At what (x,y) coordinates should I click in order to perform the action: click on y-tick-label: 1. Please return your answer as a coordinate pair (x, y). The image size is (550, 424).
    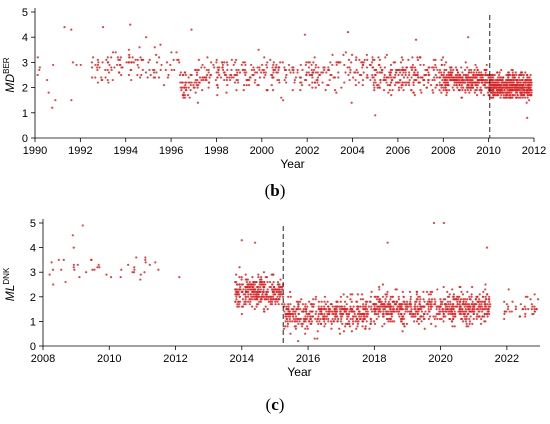
    Looking at the image, I should click on (25, 114).